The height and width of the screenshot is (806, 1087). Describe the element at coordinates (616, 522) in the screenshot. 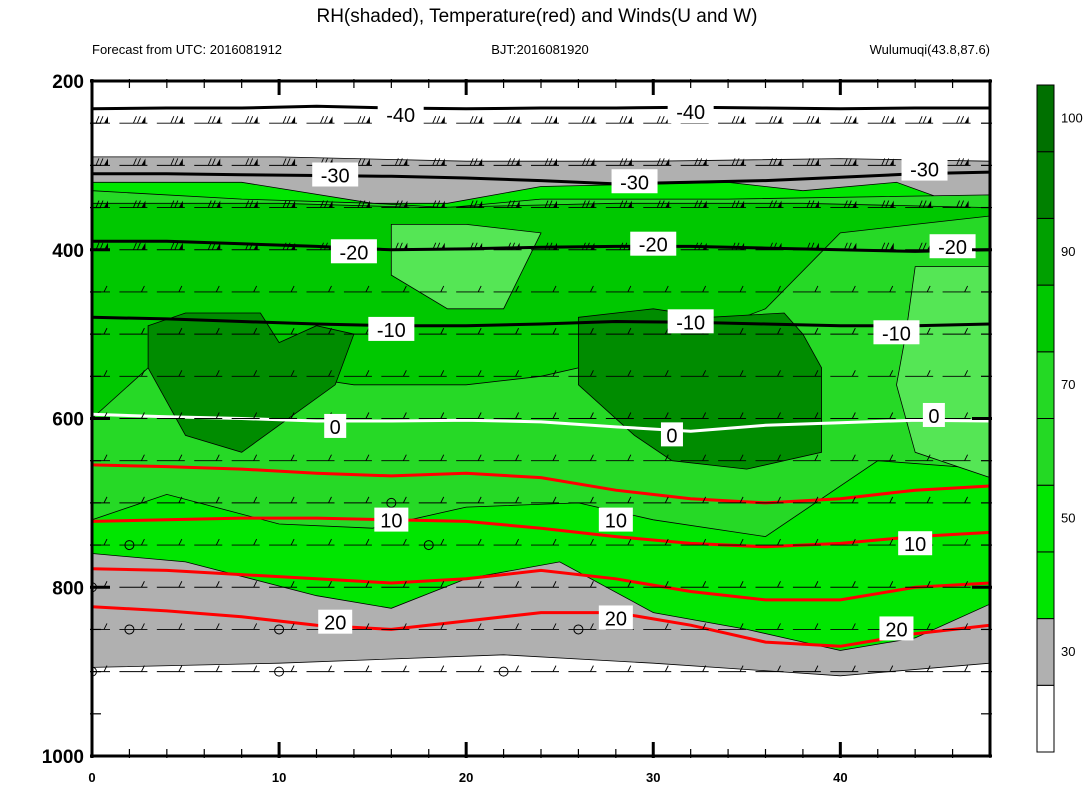

I see `contour-label: 10` at that location.